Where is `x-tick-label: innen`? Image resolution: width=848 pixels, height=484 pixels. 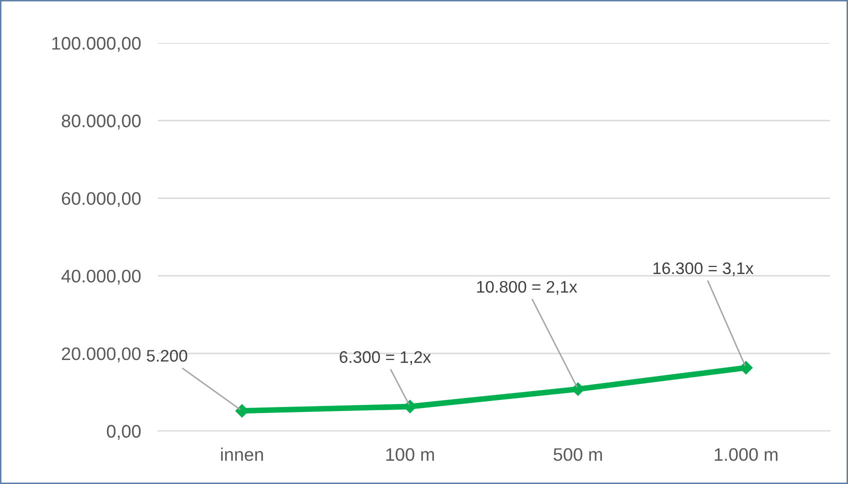
x-tick-label: innen is located at coordinates (242, 454).